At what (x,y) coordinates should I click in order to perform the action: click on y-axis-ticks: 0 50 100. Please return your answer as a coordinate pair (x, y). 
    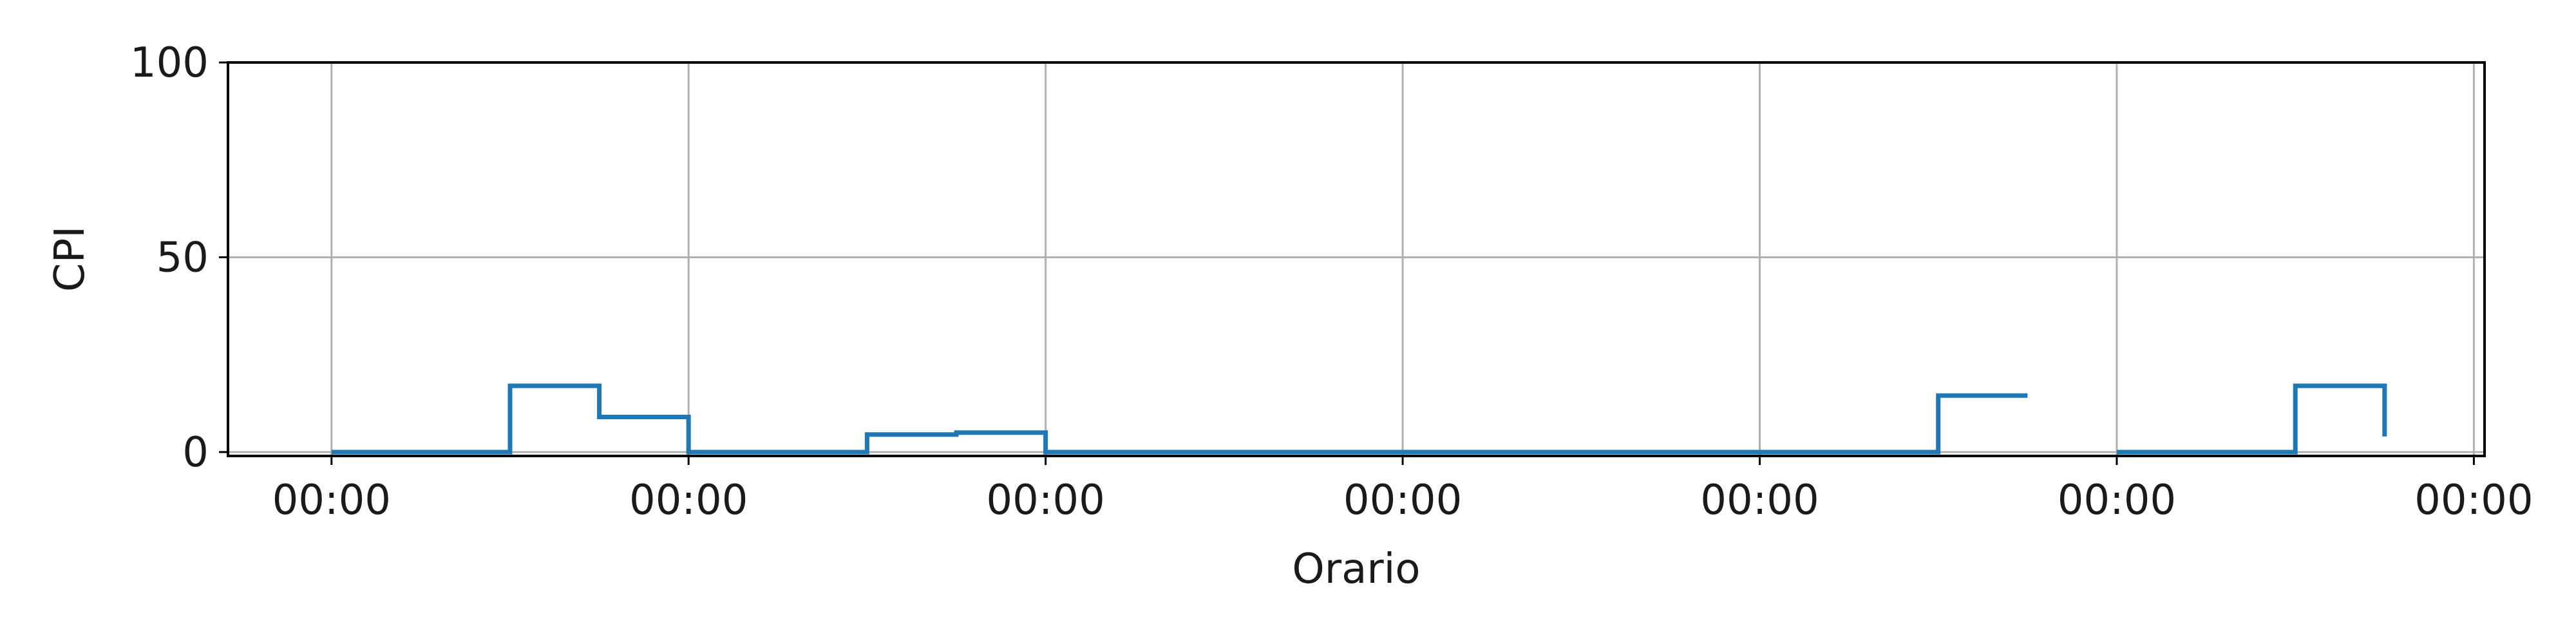
    Looking at the image, I should click on (179, 258).